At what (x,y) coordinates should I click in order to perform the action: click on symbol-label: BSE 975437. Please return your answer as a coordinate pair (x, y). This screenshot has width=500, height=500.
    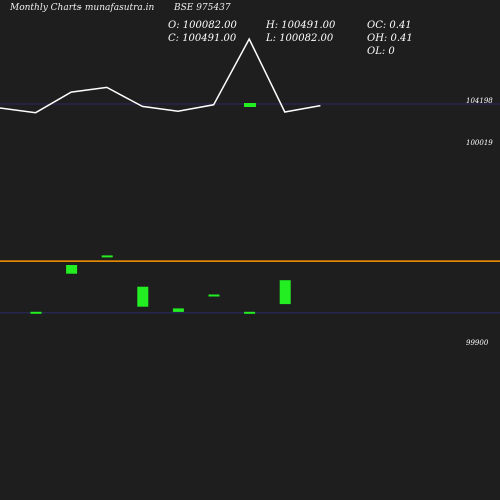
    Looking at the image, I should click on (202, 8).